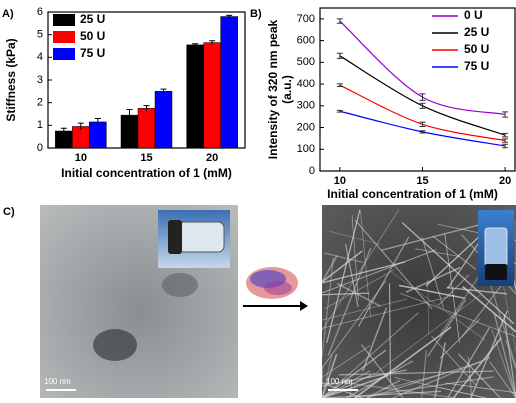 Image resolution: width=516 pixels, height=403 pixels. I want to click on scale-bar-label: 100 nm, so click(57, 381).